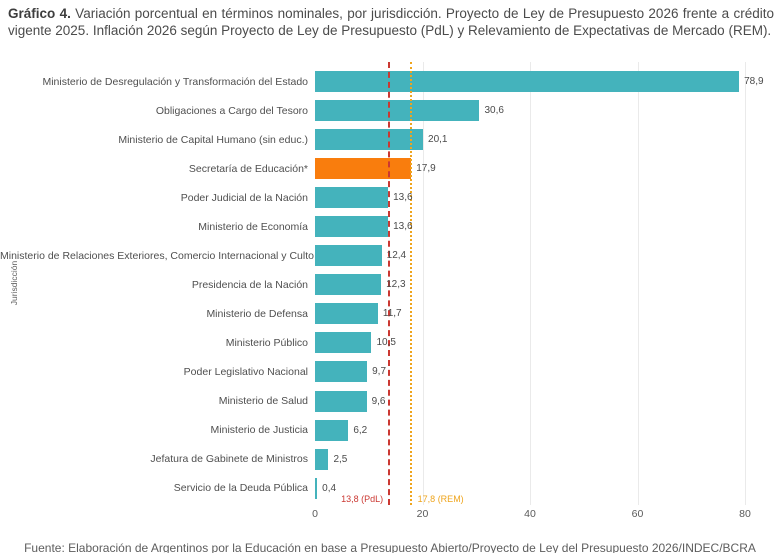  Describe the element at coordinates (390, 516) in the screenshot. I see `x-axis-ticks: 0 20 40 60 80` at that location.